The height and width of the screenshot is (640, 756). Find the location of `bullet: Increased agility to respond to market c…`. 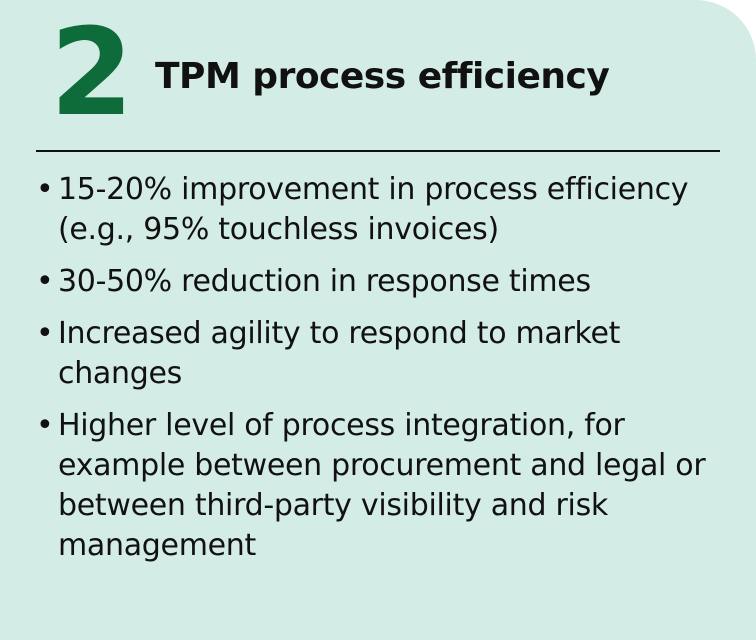

bullet: Increased agility to respond to market c… is located at coordinates (376, 354).